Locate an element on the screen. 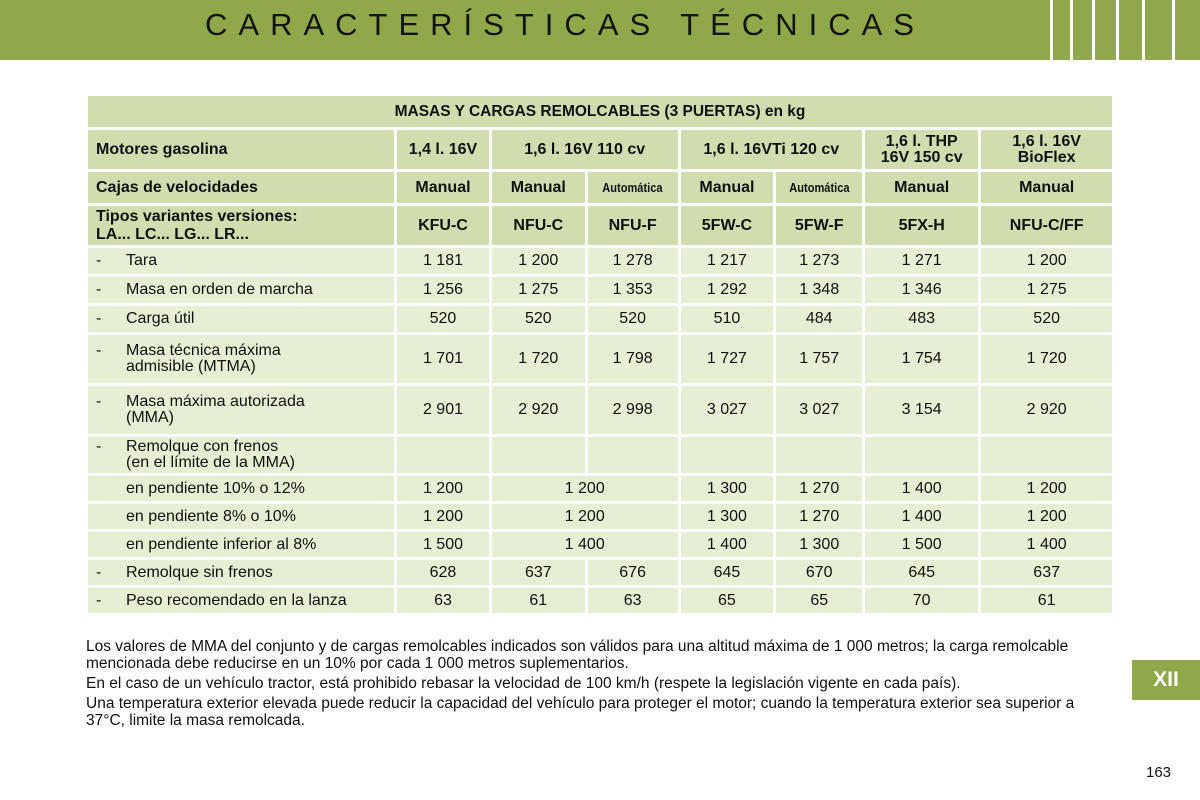  cell: 1 273 is located at coordinates (819, 261).